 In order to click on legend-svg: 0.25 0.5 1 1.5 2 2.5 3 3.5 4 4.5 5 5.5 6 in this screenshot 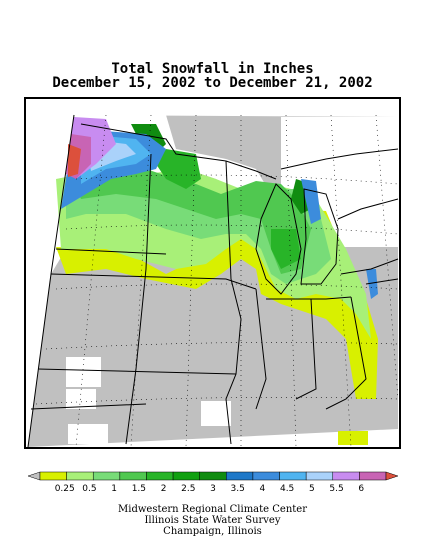, I will do `click(213, 482)`.